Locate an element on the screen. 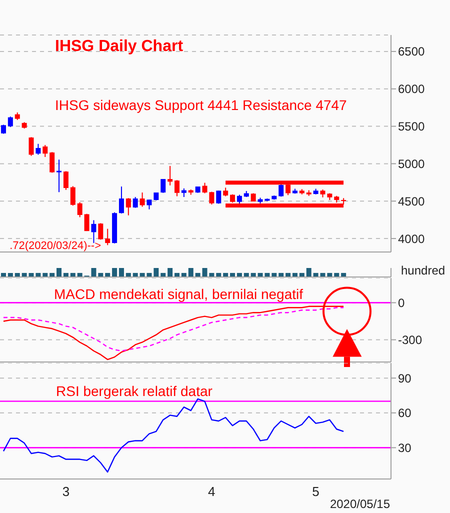  y-tick-label: 5500 is located at coordinates (412, 127).